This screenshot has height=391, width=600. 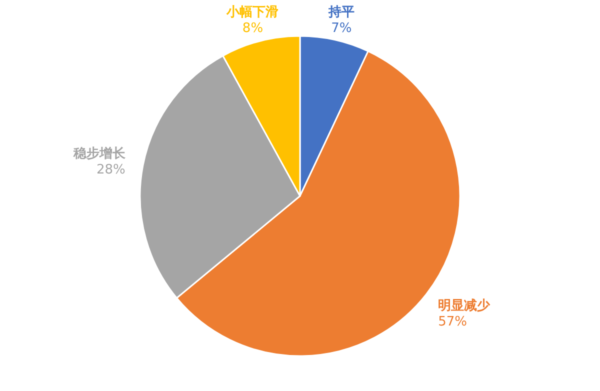 What do you see at coordinates (111, 170) in the screenshot?
I see `data-label: 28%` at bounding box center [111, 170].